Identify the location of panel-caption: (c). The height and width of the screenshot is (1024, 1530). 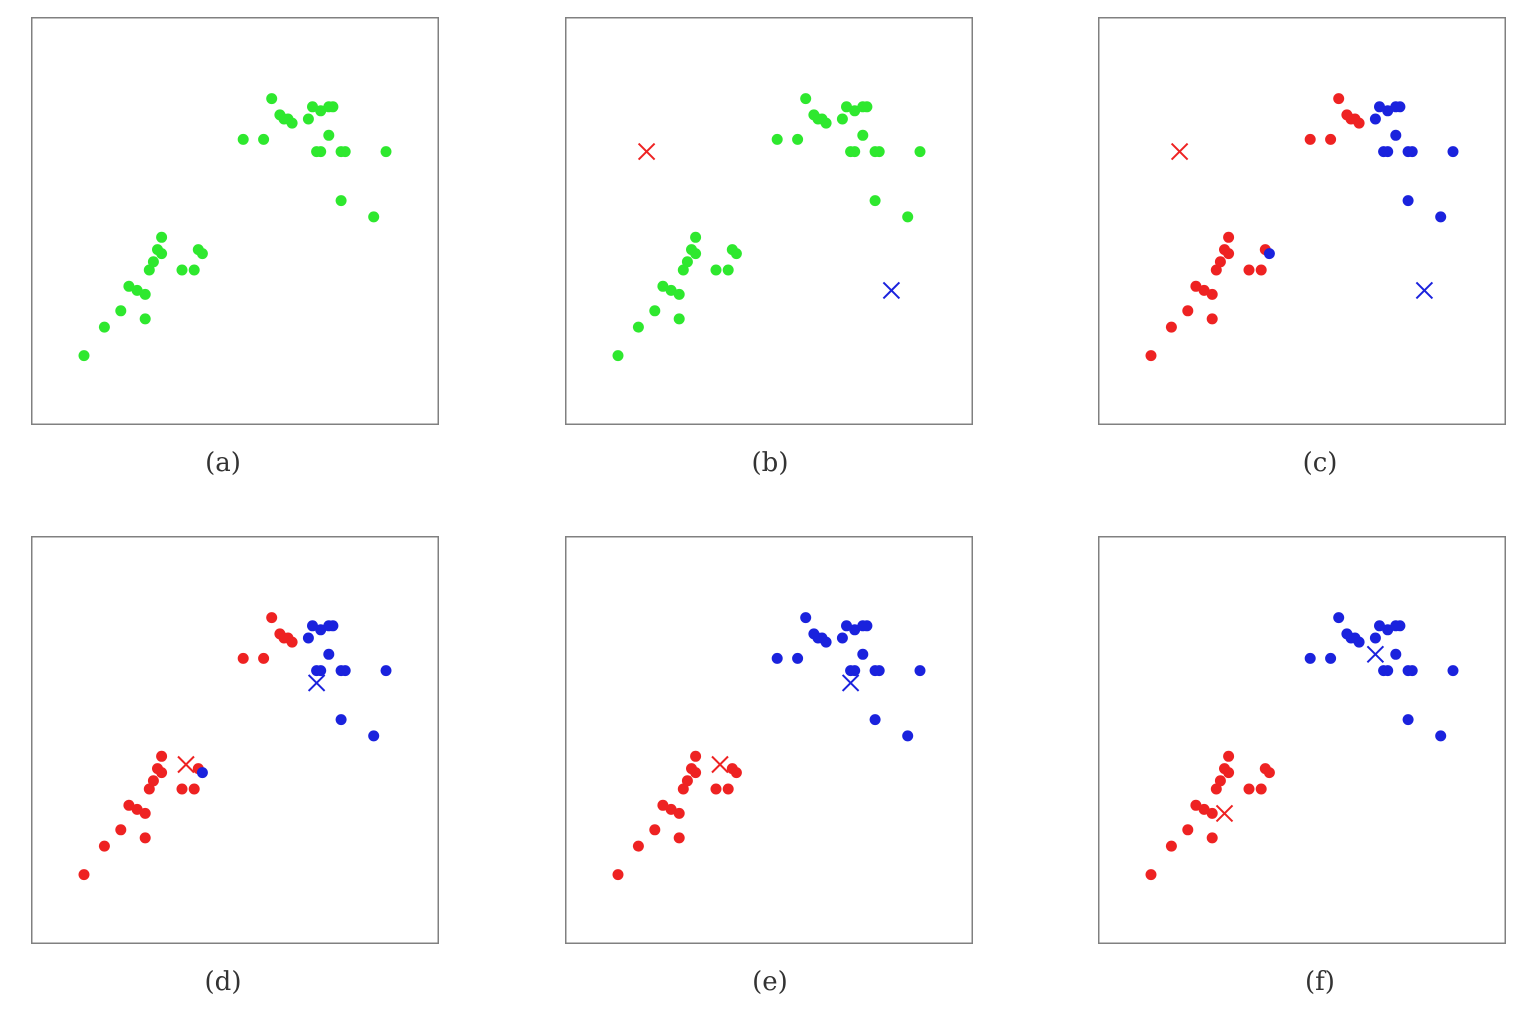
(1320, 463).